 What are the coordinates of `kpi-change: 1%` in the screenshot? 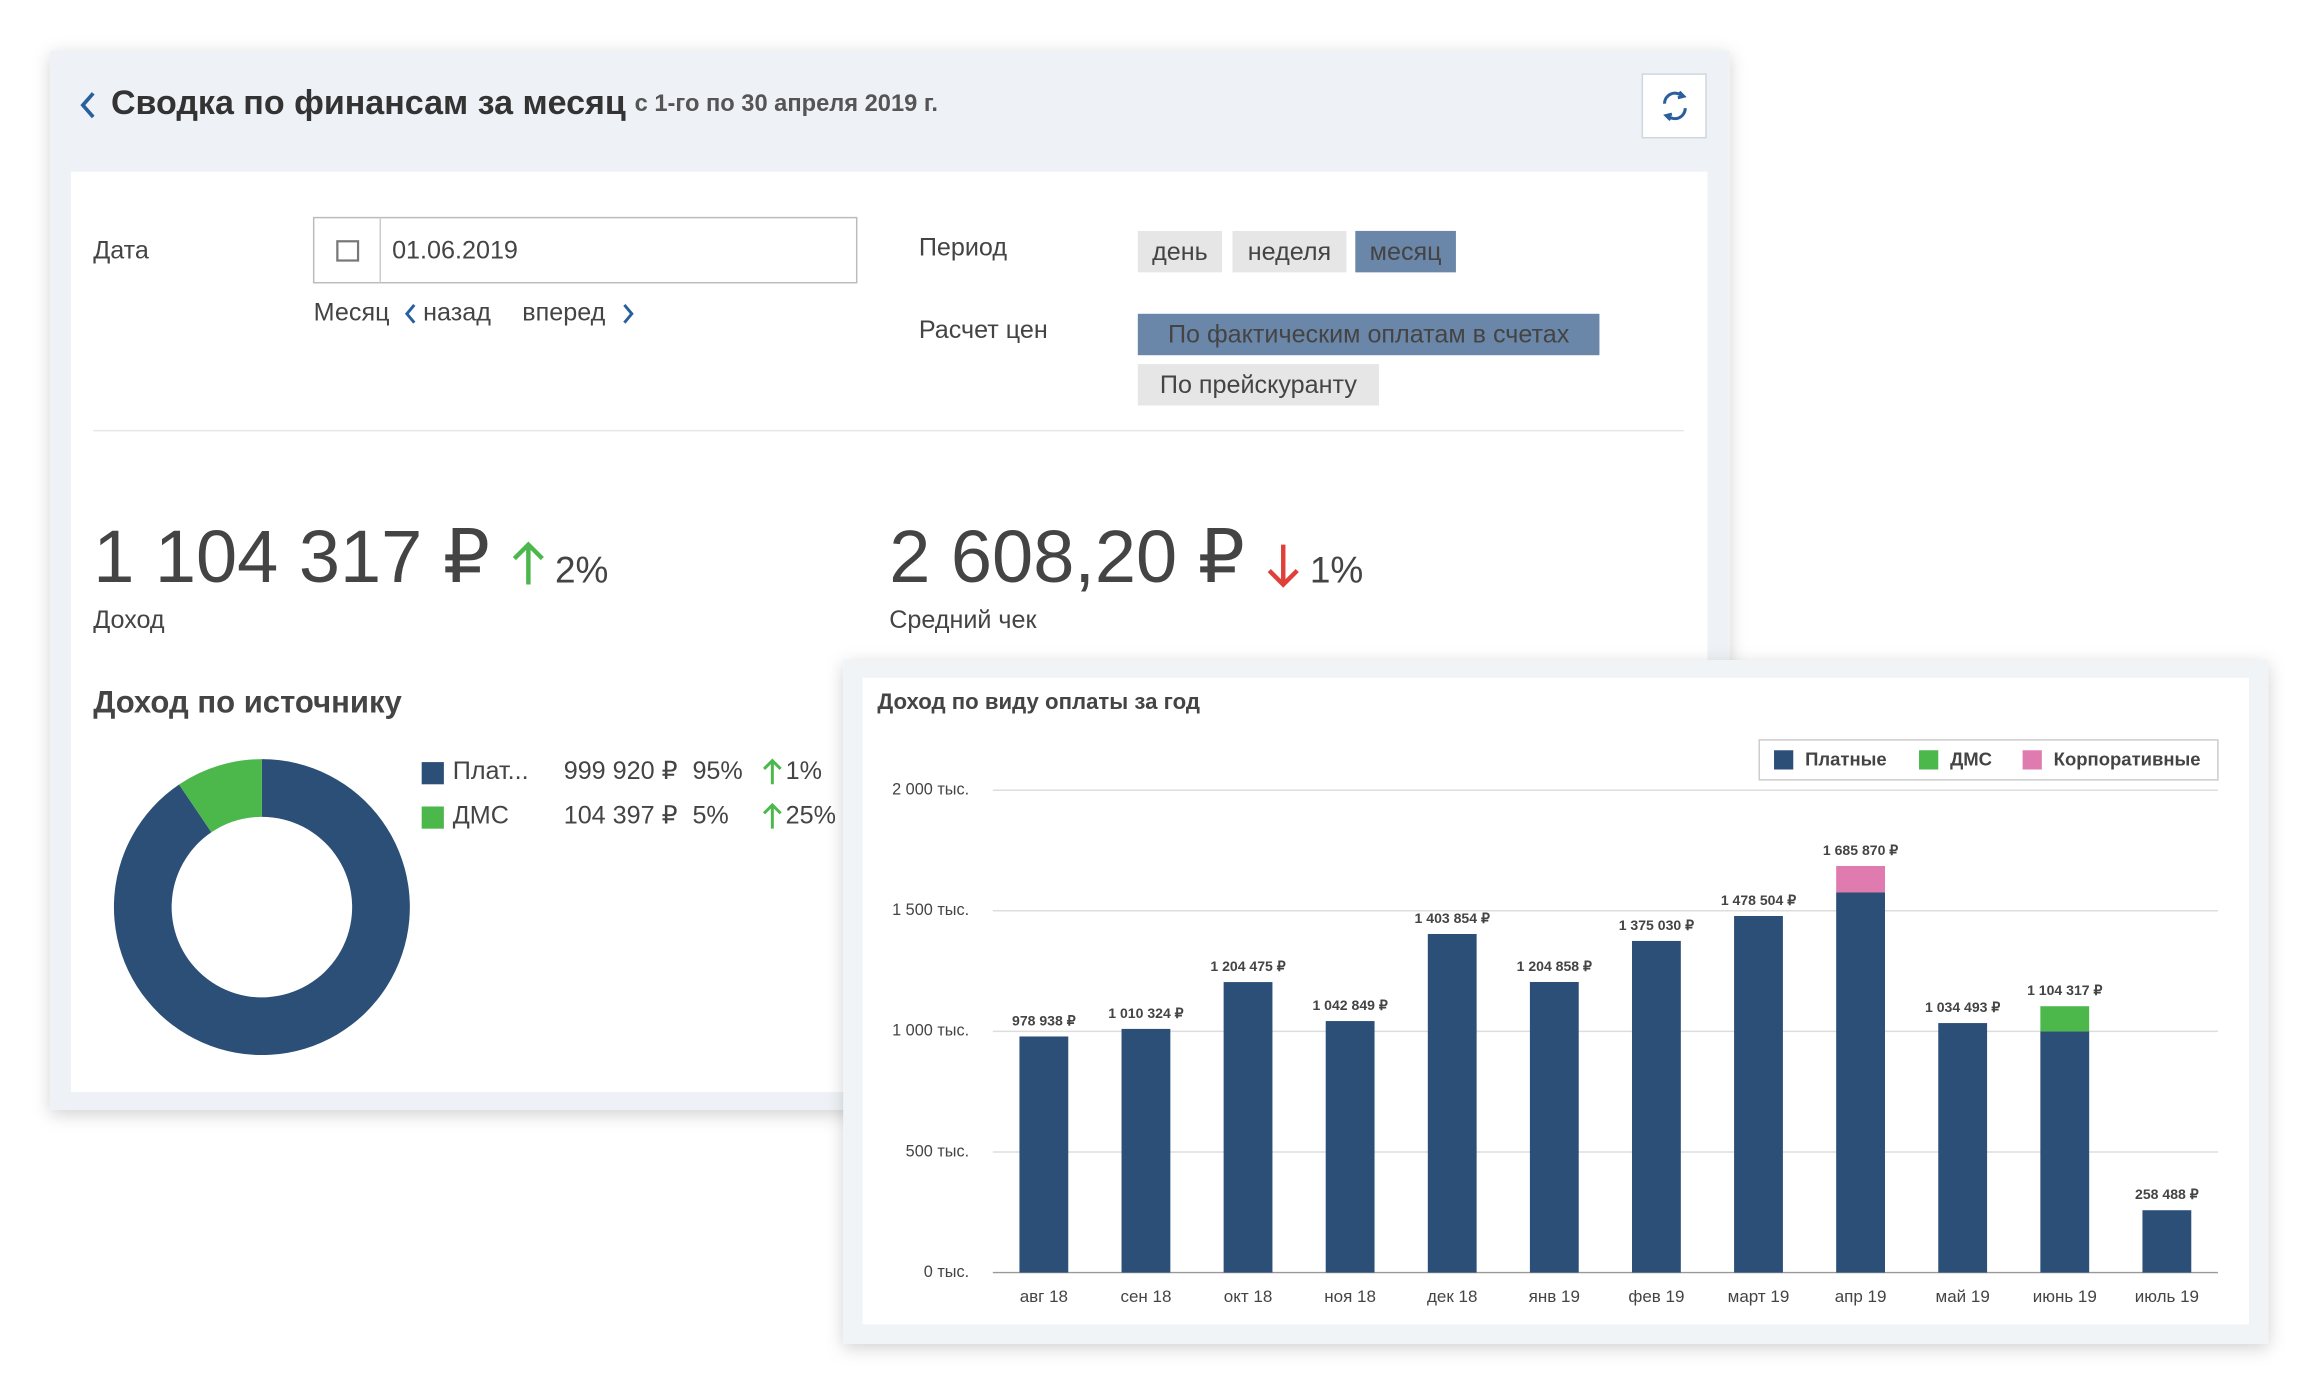 It's located at (1336, 569).